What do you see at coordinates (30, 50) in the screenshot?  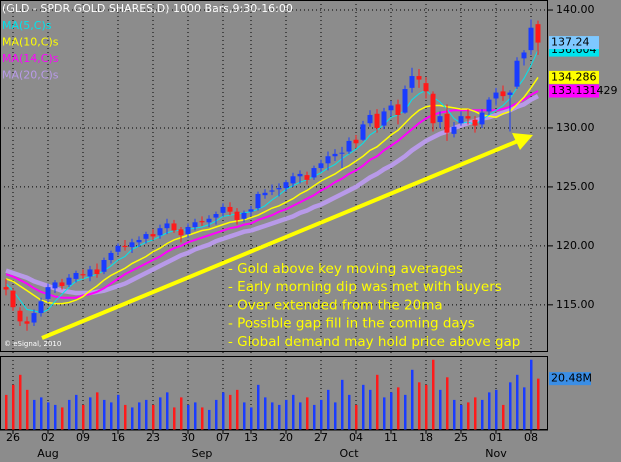 I see `legend: MA(5,C)s MA(10,C)s MA(14,C)s MA(20,C)s` at bounding box center [30, 50].